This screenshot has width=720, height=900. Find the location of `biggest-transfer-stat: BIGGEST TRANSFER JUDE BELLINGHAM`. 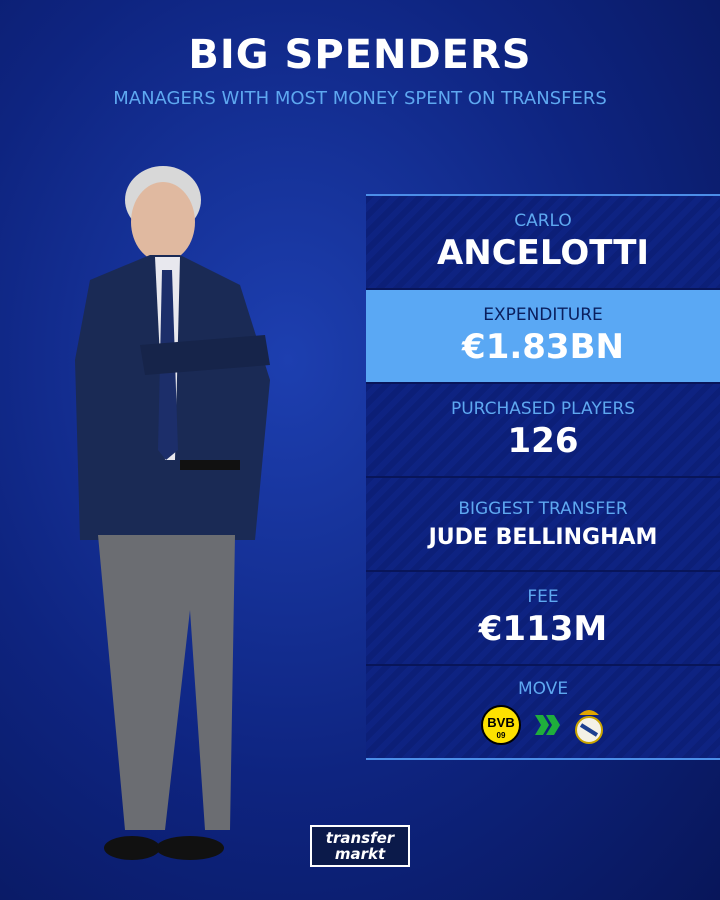

biggest-transfer-stat: BIGGEST TRANSFER JUDE BELLINGHAM is located at coordinates (543, 525).